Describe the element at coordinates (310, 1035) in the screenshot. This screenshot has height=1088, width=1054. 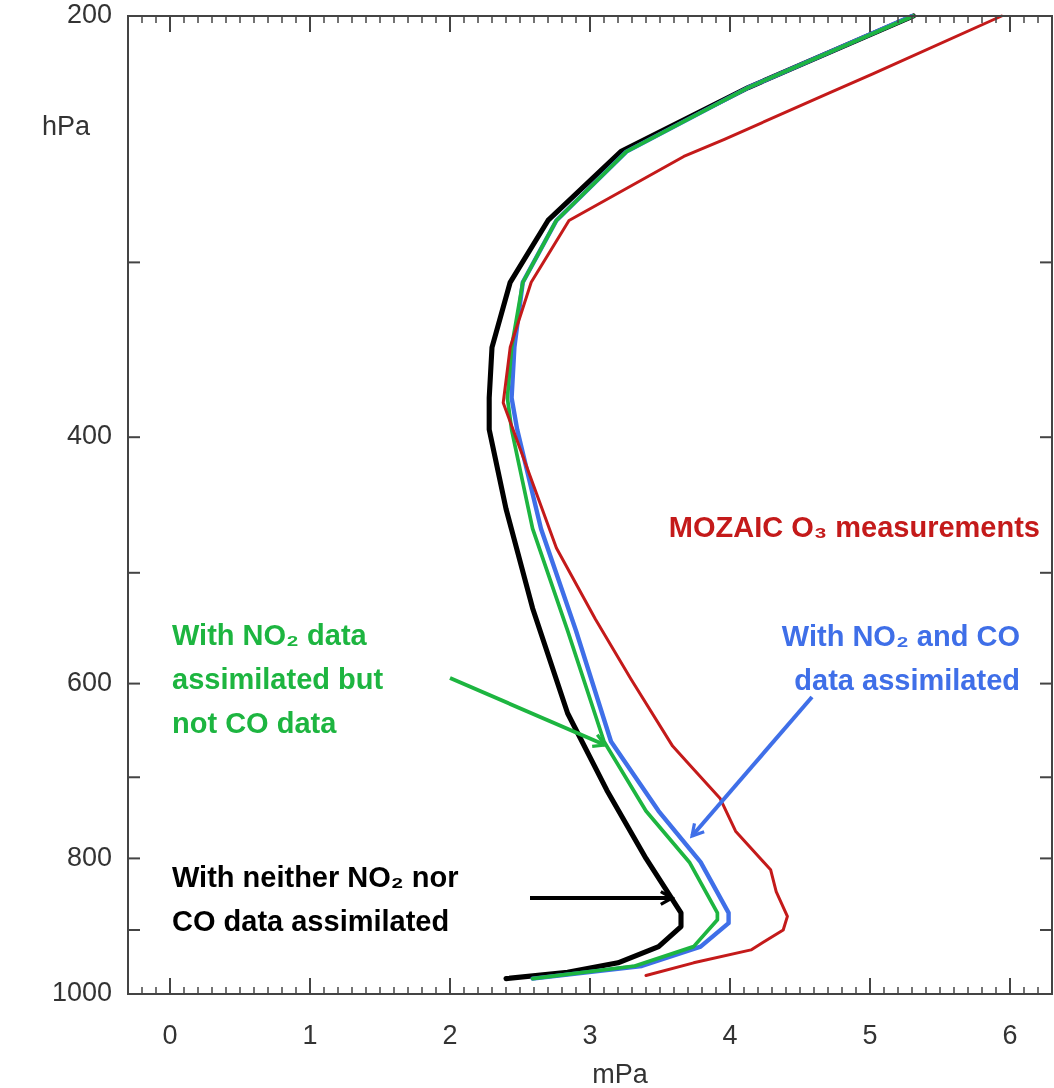
I see `x-tick-label: 1` at that location.